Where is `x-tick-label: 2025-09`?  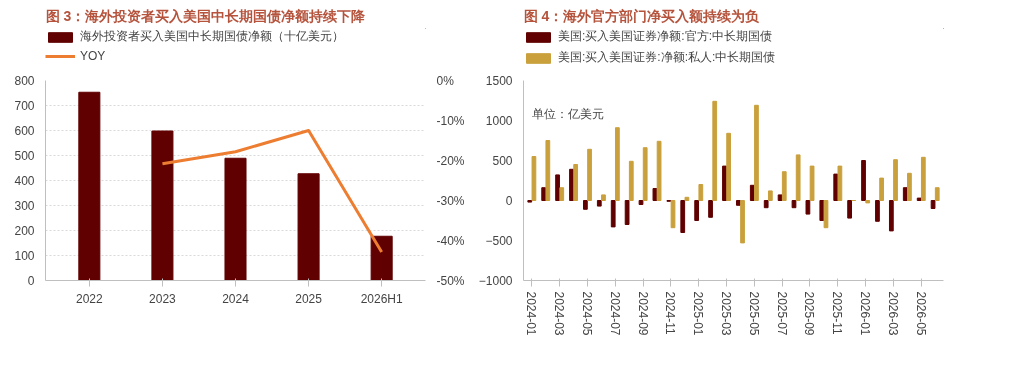
x-tick-label: 2025-09 is located at coordinates (809, 313).